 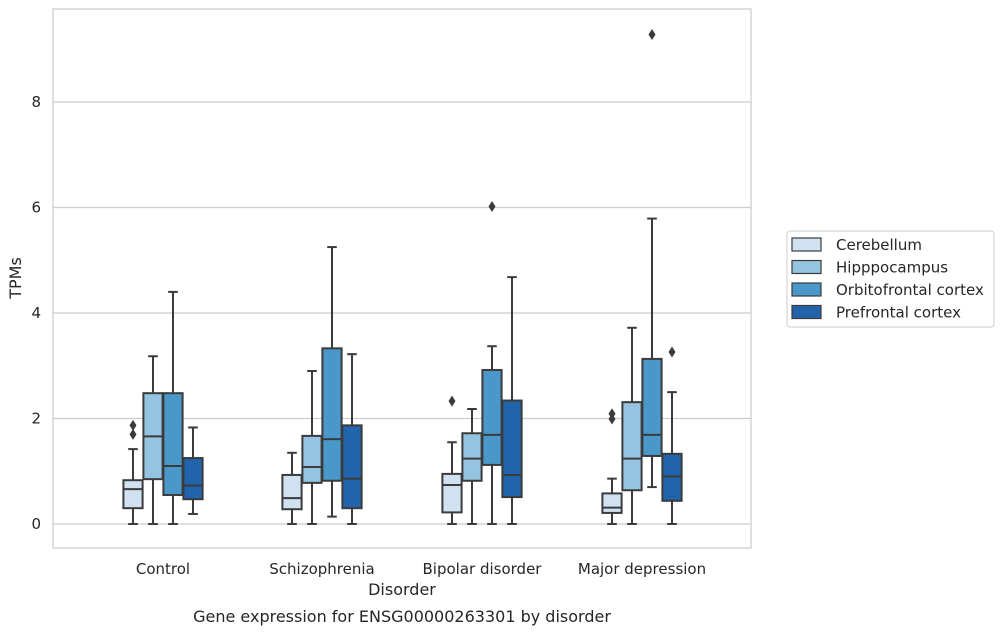 What do you see at coordinates (910, 290) in the screenshot?
I see `legend-label: Orbitofrontal cortex` at bounding box center [910, 290].